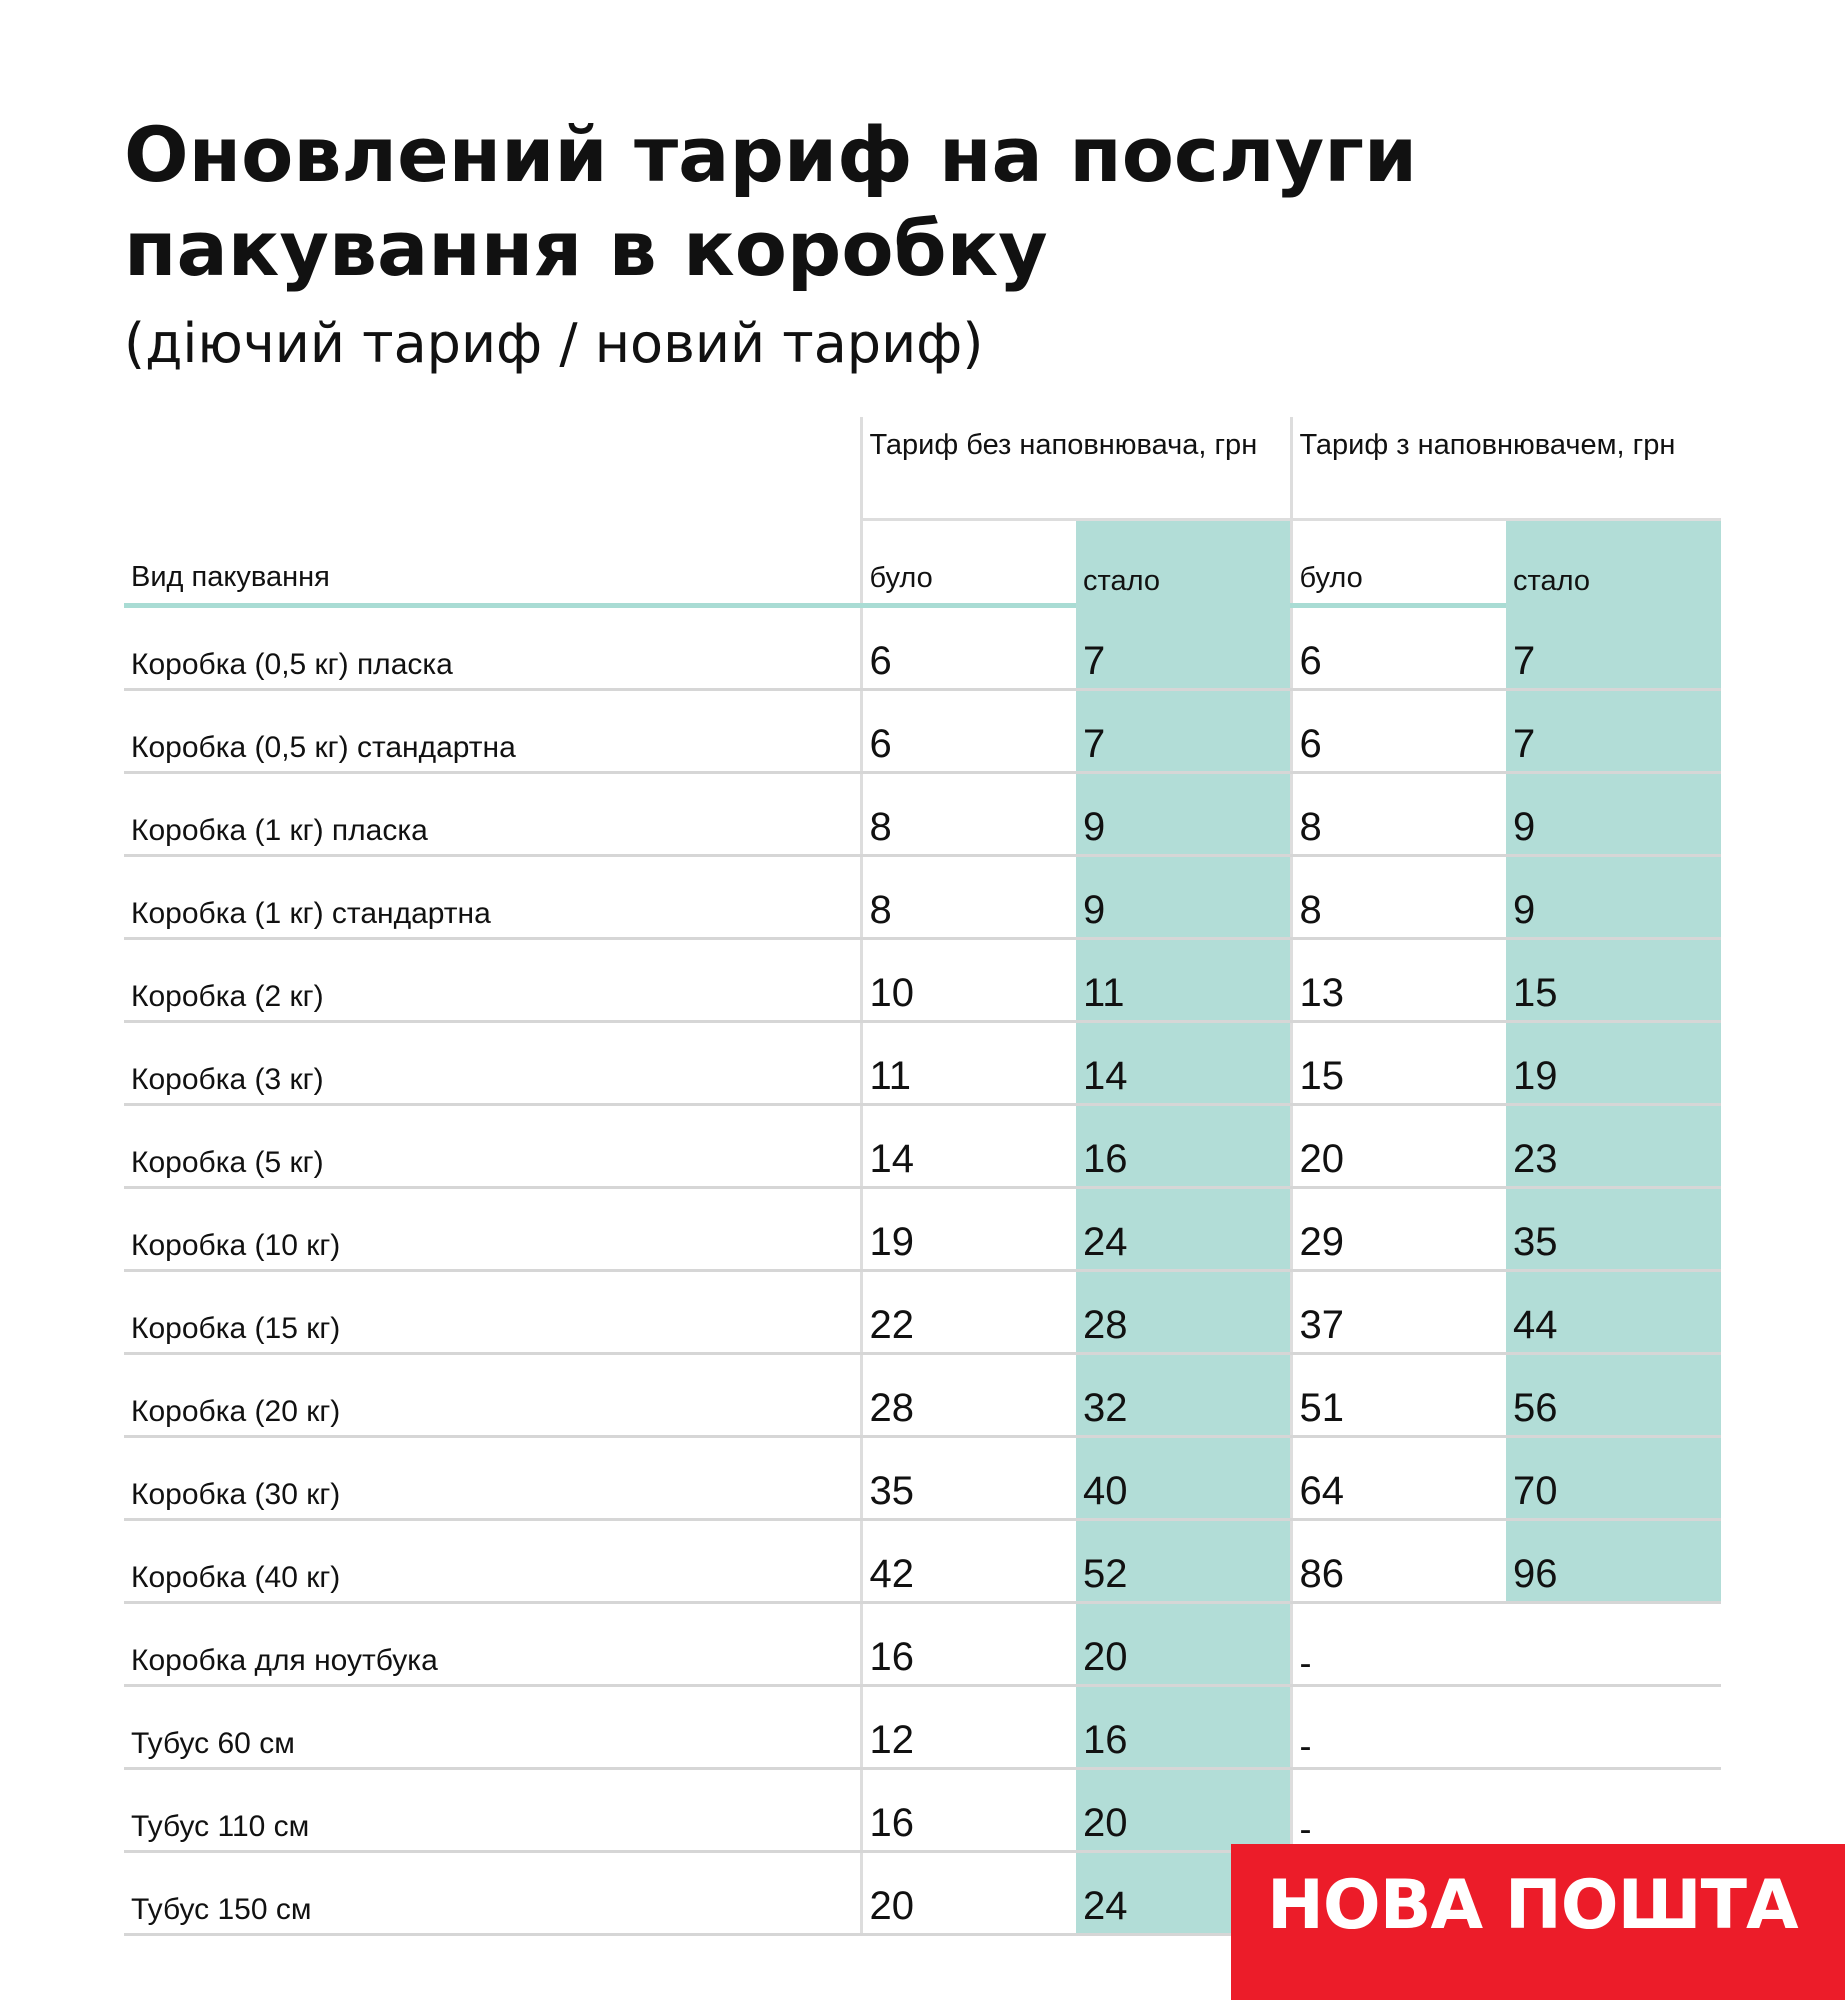 The width and height of the screenshot is (1845, 2000). I want to click on row-label: Коробка для ноутбука, so click(492, 1644).